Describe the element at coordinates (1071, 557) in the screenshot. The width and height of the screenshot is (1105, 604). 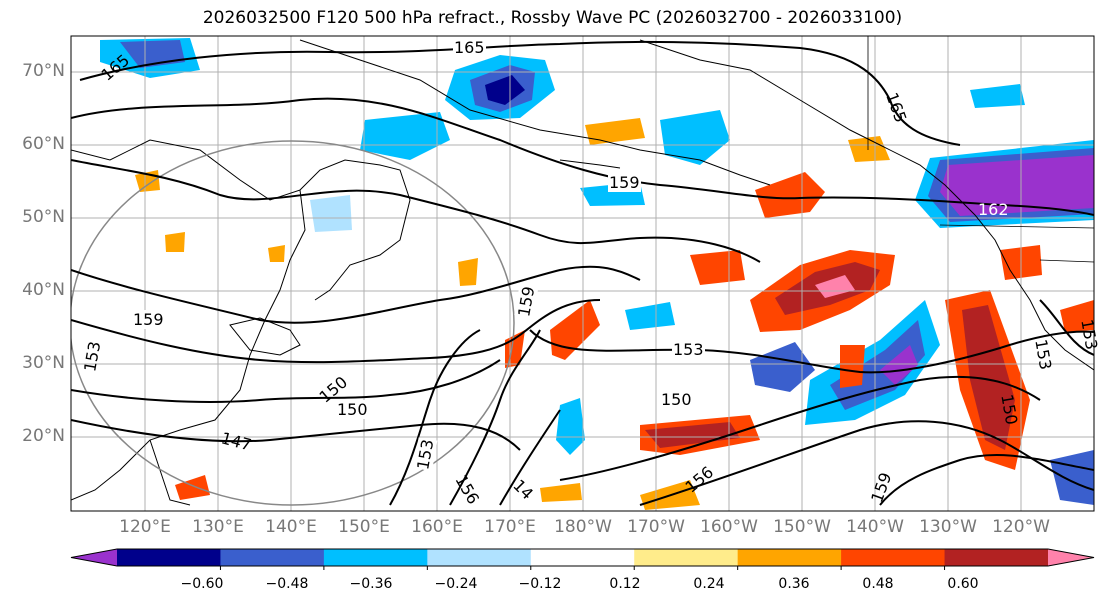
I see `colorbar-extension-max` at that location.